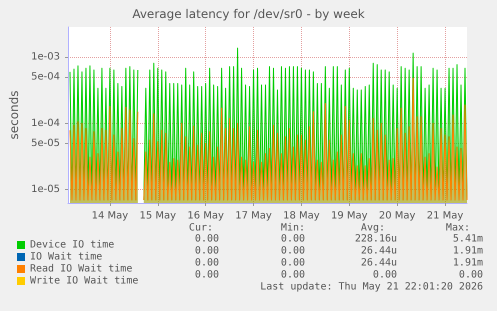  What do you see at coordinates (205, 216) in the screenshot?
I see `x-tick-label: 16 May` at bounding box center [205, 216].